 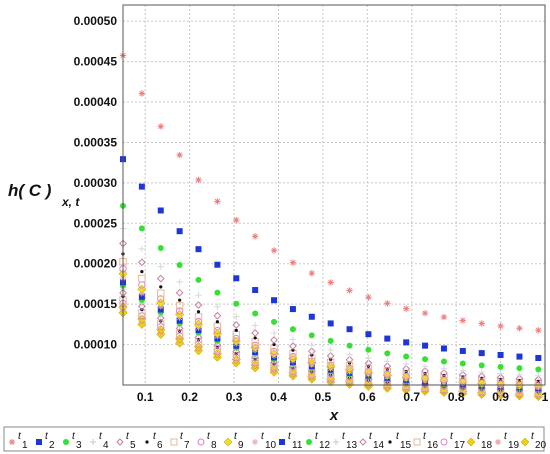 What do you see at coordinates (96, 304) in the screenshot?
I see `y-tick-label: 0.00015` at bounding box center [96, 304].